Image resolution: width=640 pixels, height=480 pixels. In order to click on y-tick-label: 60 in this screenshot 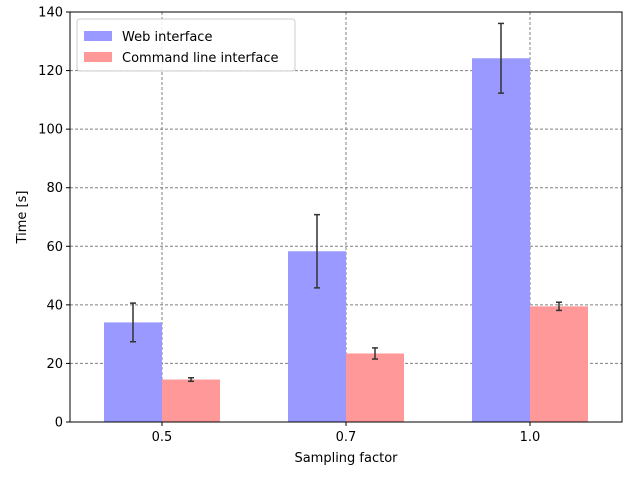, I will do `click(54, 247)`.